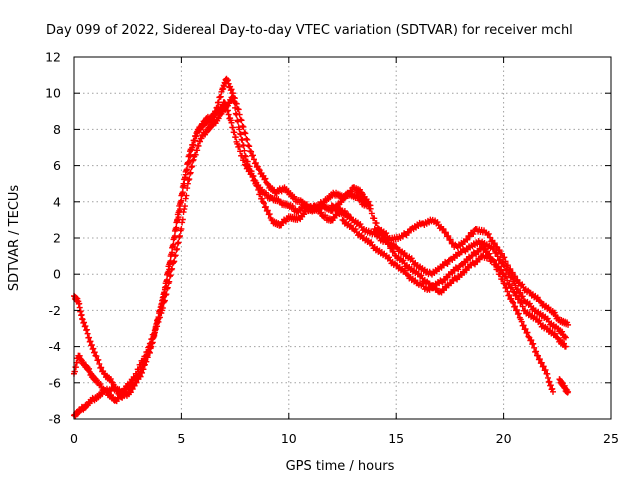 The width and height of the screenshot is (640, 485). What do you see at coordinates (340, 466) in the screenshot?
I see `x-axis-label: GPS time / hours` at bounding box center [340, 466].